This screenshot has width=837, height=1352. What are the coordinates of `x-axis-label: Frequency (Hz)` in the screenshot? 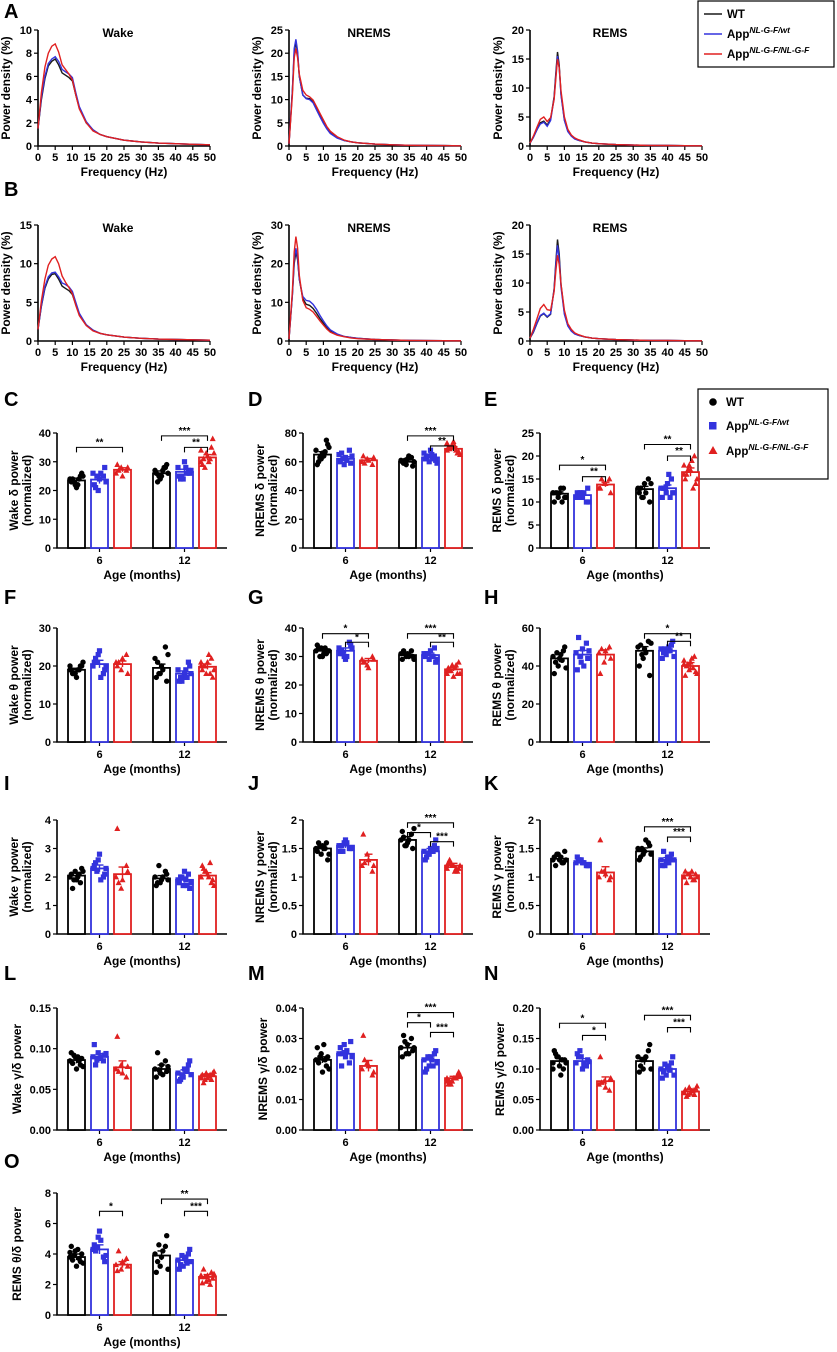 It's located at (375, 367).